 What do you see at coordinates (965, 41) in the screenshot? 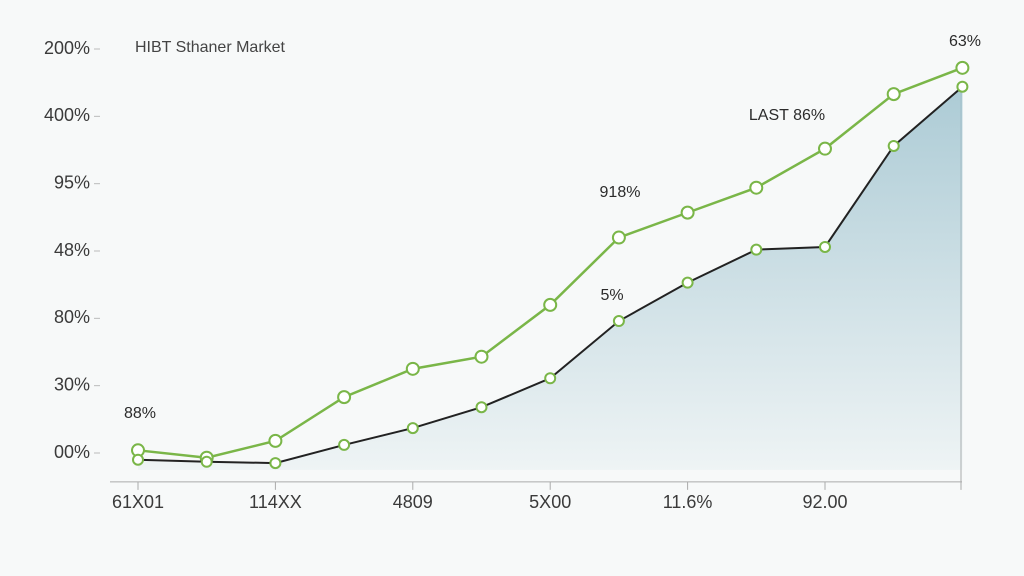
I see `annotation: 63%` at bounding box center [965, 41].